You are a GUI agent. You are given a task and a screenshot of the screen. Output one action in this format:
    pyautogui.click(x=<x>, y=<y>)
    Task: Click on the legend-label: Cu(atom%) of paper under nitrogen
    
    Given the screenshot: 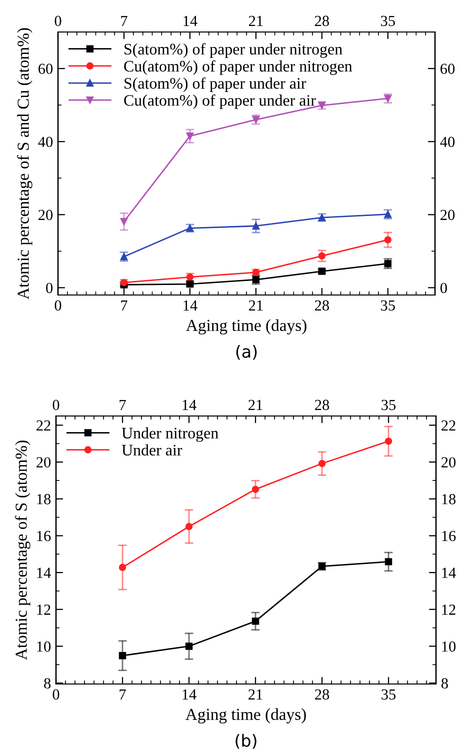 What is the action you would take?
    pyautogui.click(x=238, y=67)
    